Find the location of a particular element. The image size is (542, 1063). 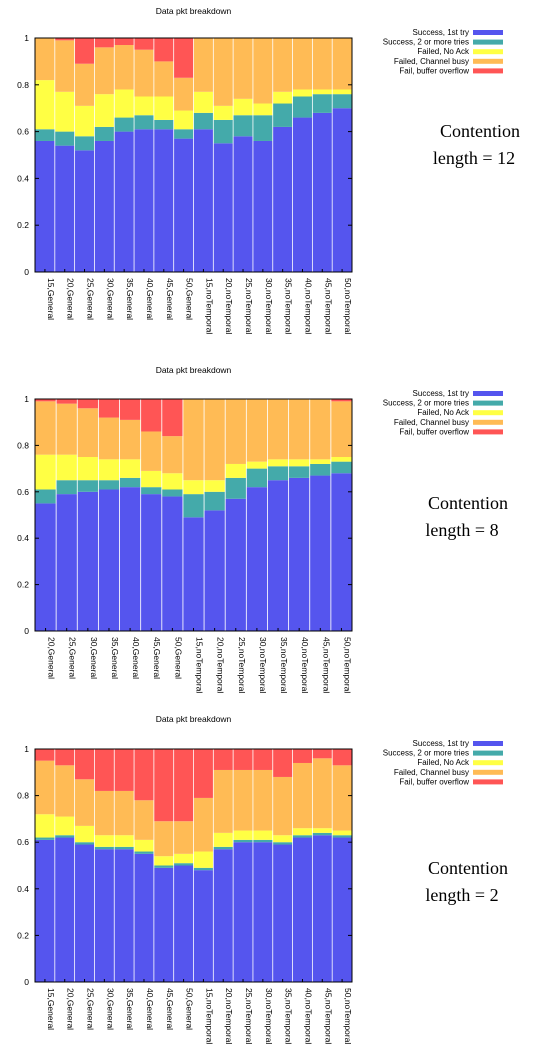

x-tick-label: 30,General is located at coordinates (110, 1009).